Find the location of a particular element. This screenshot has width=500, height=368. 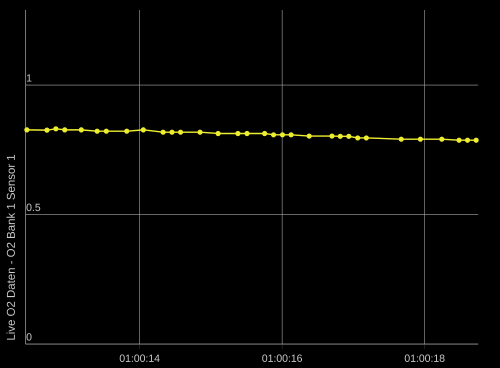

x-tick-label: 01:00:14 is located at coordinates (140, 358).